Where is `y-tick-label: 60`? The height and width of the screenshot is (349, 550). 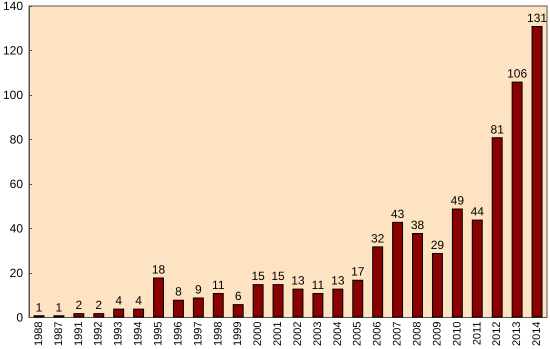
y-tick-label: 60 is located at coordinates (17, 184).